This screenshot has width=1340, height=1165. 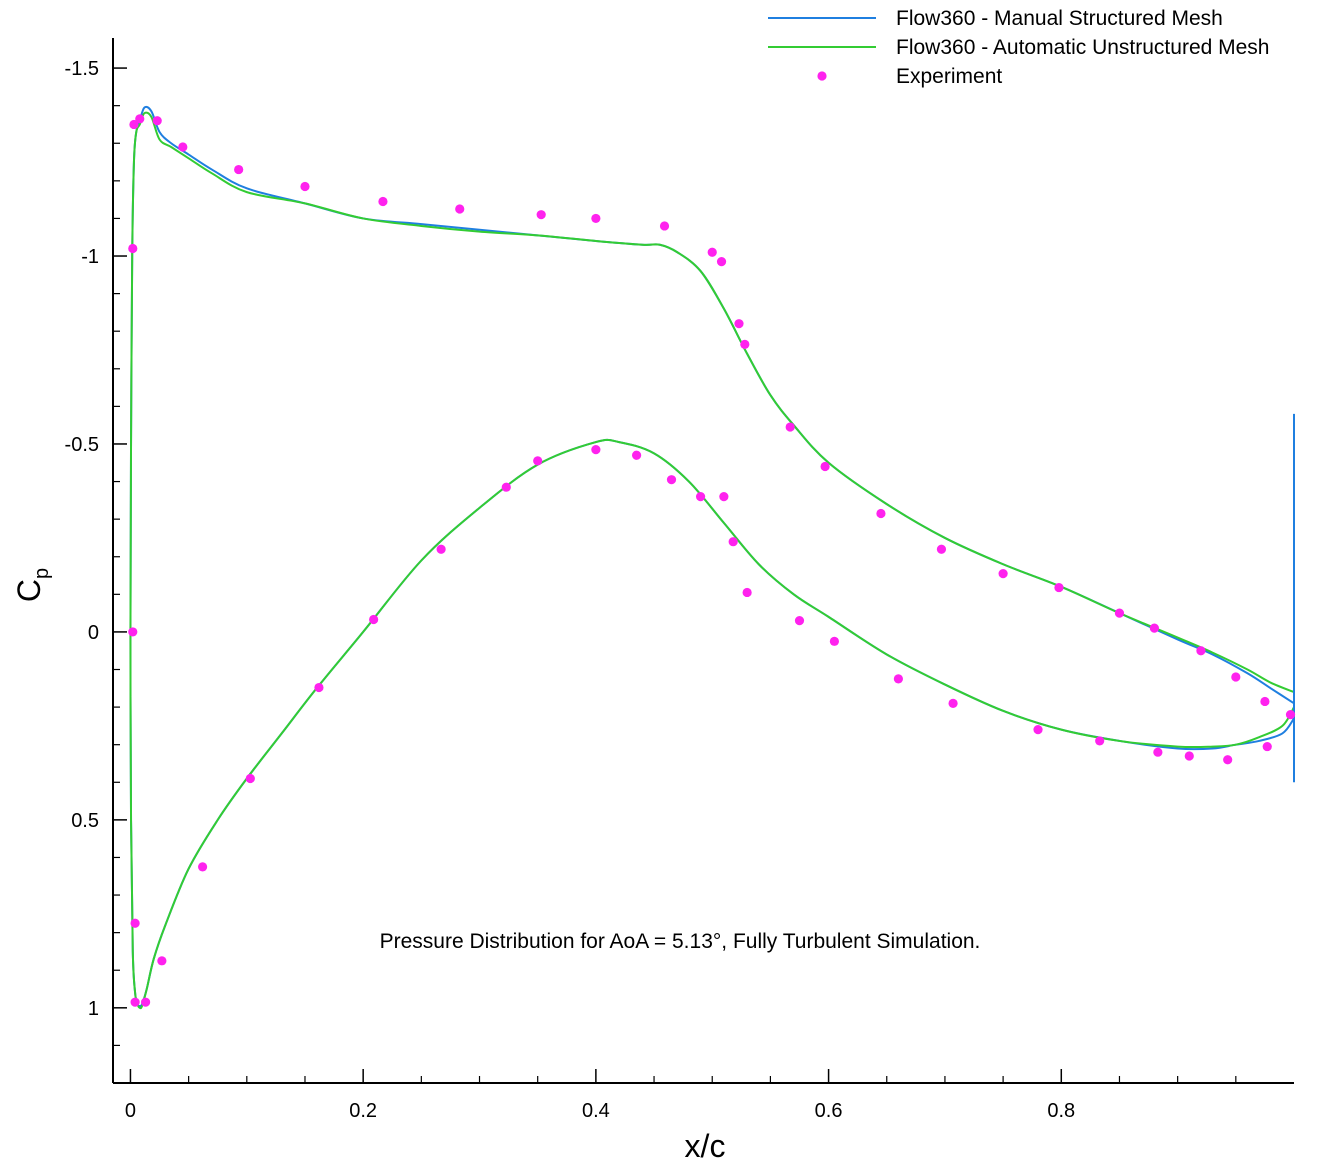 What do you see at coordinates (29, 590) in the screenshot?
I see `y-axis-title-main: C` at bounding box center [29, 590].